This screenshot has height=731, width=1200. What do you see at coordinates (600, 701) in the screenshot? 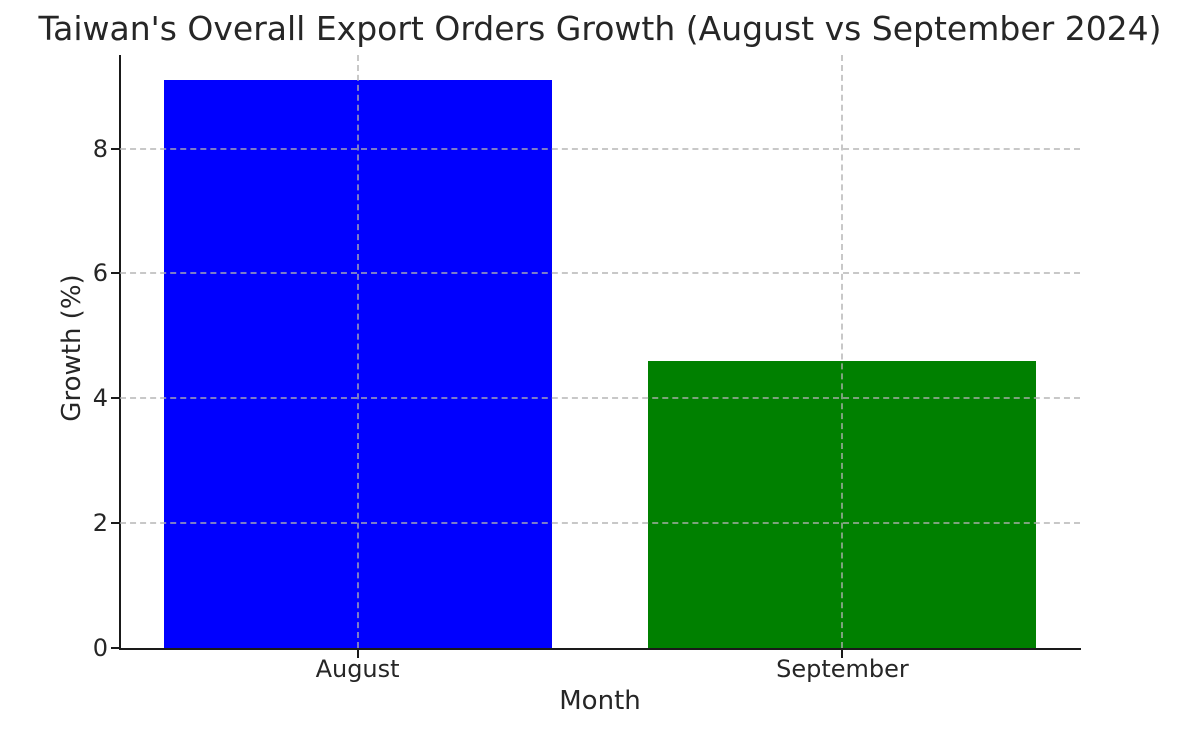
I see `x-axis-label: Month` at bounding box center [600, 701].